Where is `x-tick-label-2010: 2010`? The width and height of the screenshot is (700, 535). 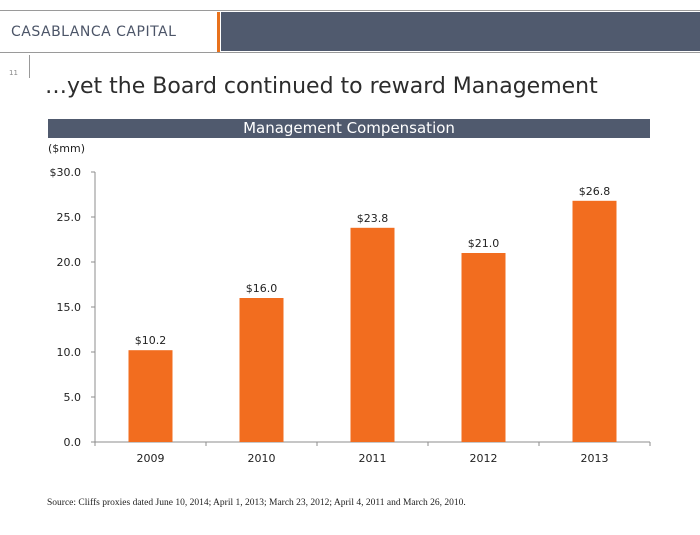 x-tick-label-2010: 2010 is located at coordinates (262, 458).